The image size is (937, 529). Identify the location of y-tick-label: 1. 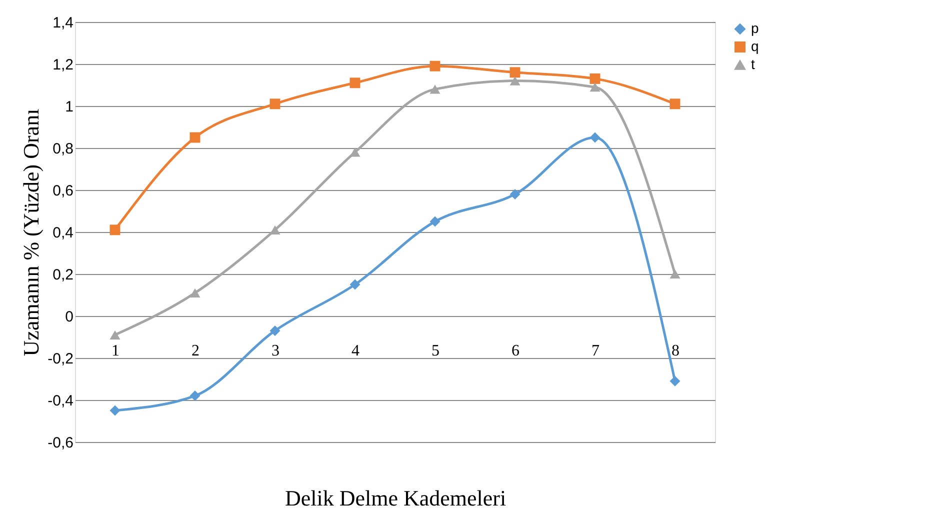
(69, 107).